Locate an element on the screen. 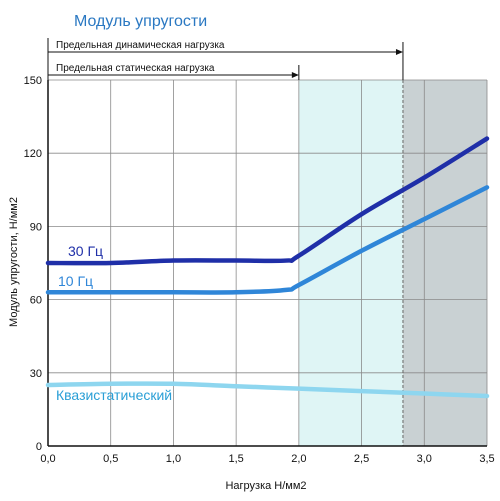 This screenshot has height=501, width=500. x-tick-label: 2,5 is located at coordinates (361, 459).